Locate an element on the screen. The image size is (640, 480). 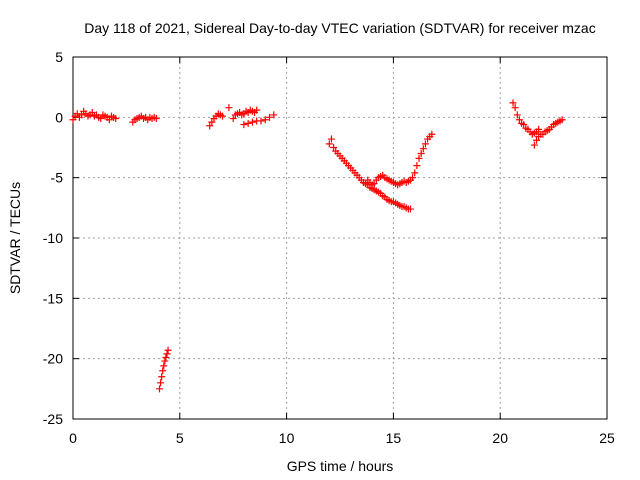
y-axis-title: SDTVAR / TECUs is located at coordinates (15, 238).